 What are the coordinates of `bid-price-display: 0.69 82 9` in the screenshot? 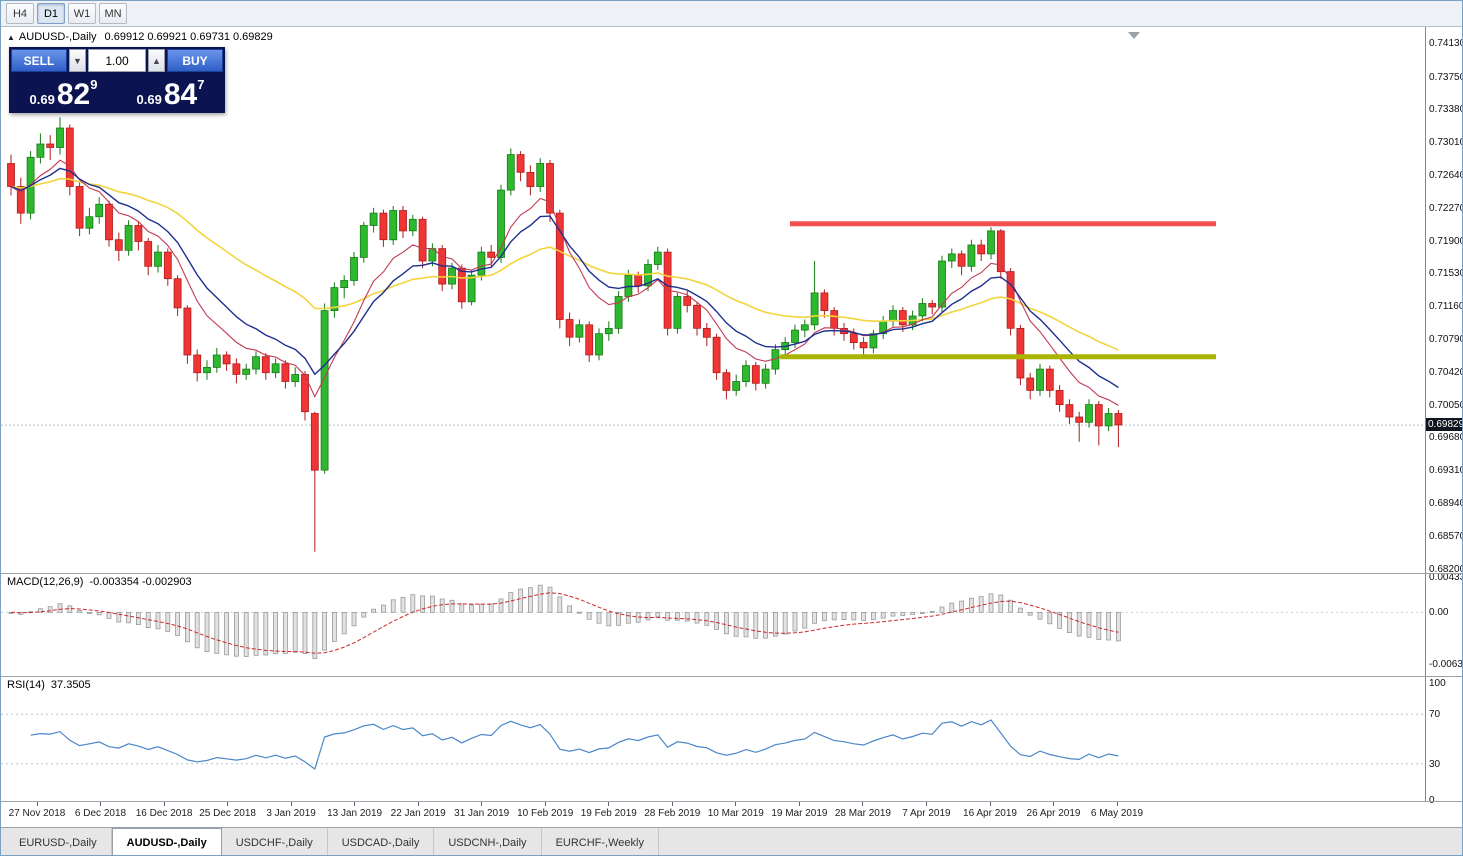 It's located at (63, 92).